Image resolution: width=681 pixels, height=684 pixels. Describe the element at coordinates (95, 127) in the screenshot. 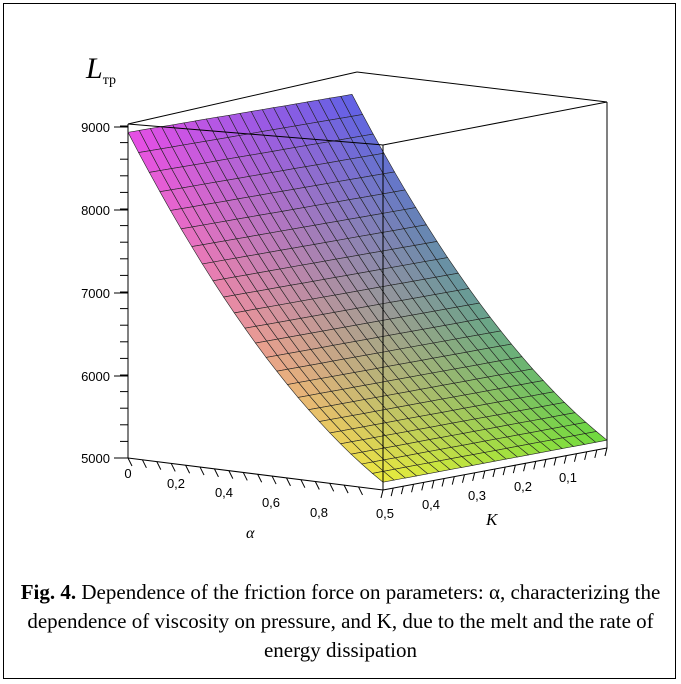

I see `z-tick-label: 9000` at that location.